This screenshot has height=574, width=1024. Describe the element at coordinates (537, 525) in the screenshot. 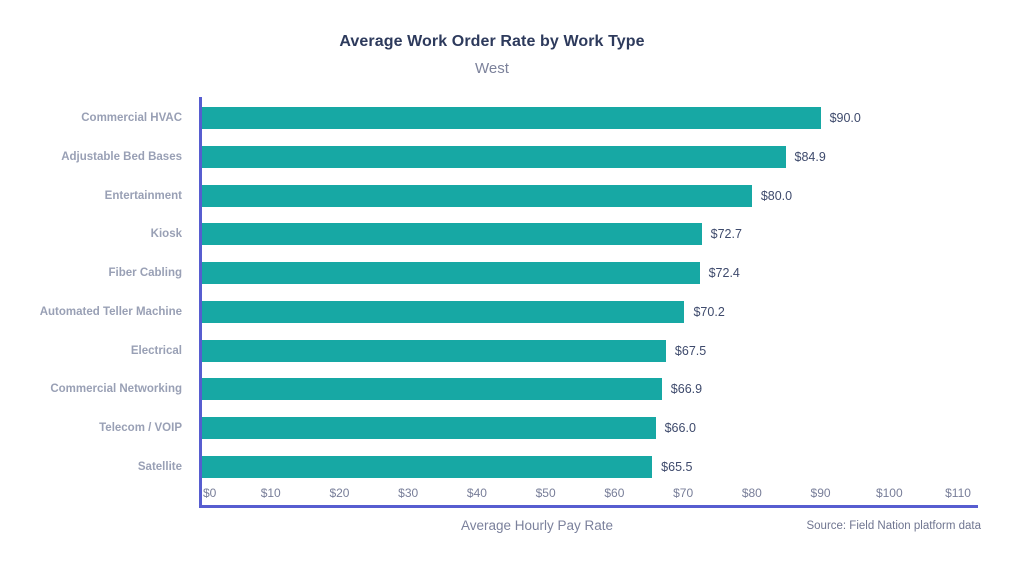

I see `x-axis-title: Average Hourly Pay Rate` at that location.